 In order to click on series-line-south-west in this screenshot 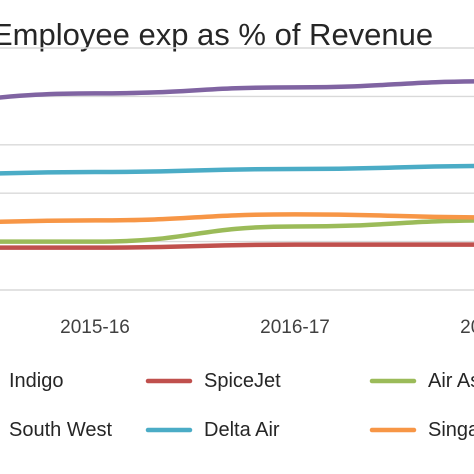, I will do `click(237, 89)`.